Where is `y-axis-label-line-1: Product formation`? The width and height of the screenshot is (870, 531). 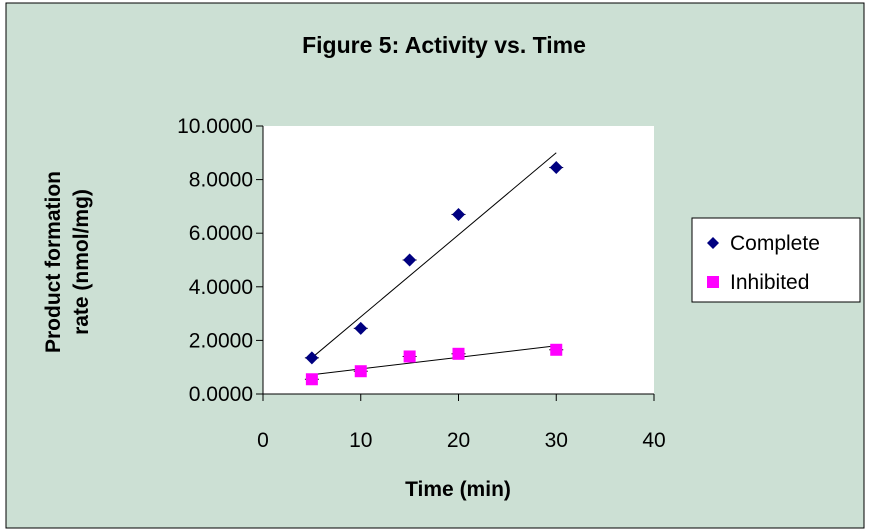
y-axis-label-line-1: Product formation is located at coordinates (53, 262).